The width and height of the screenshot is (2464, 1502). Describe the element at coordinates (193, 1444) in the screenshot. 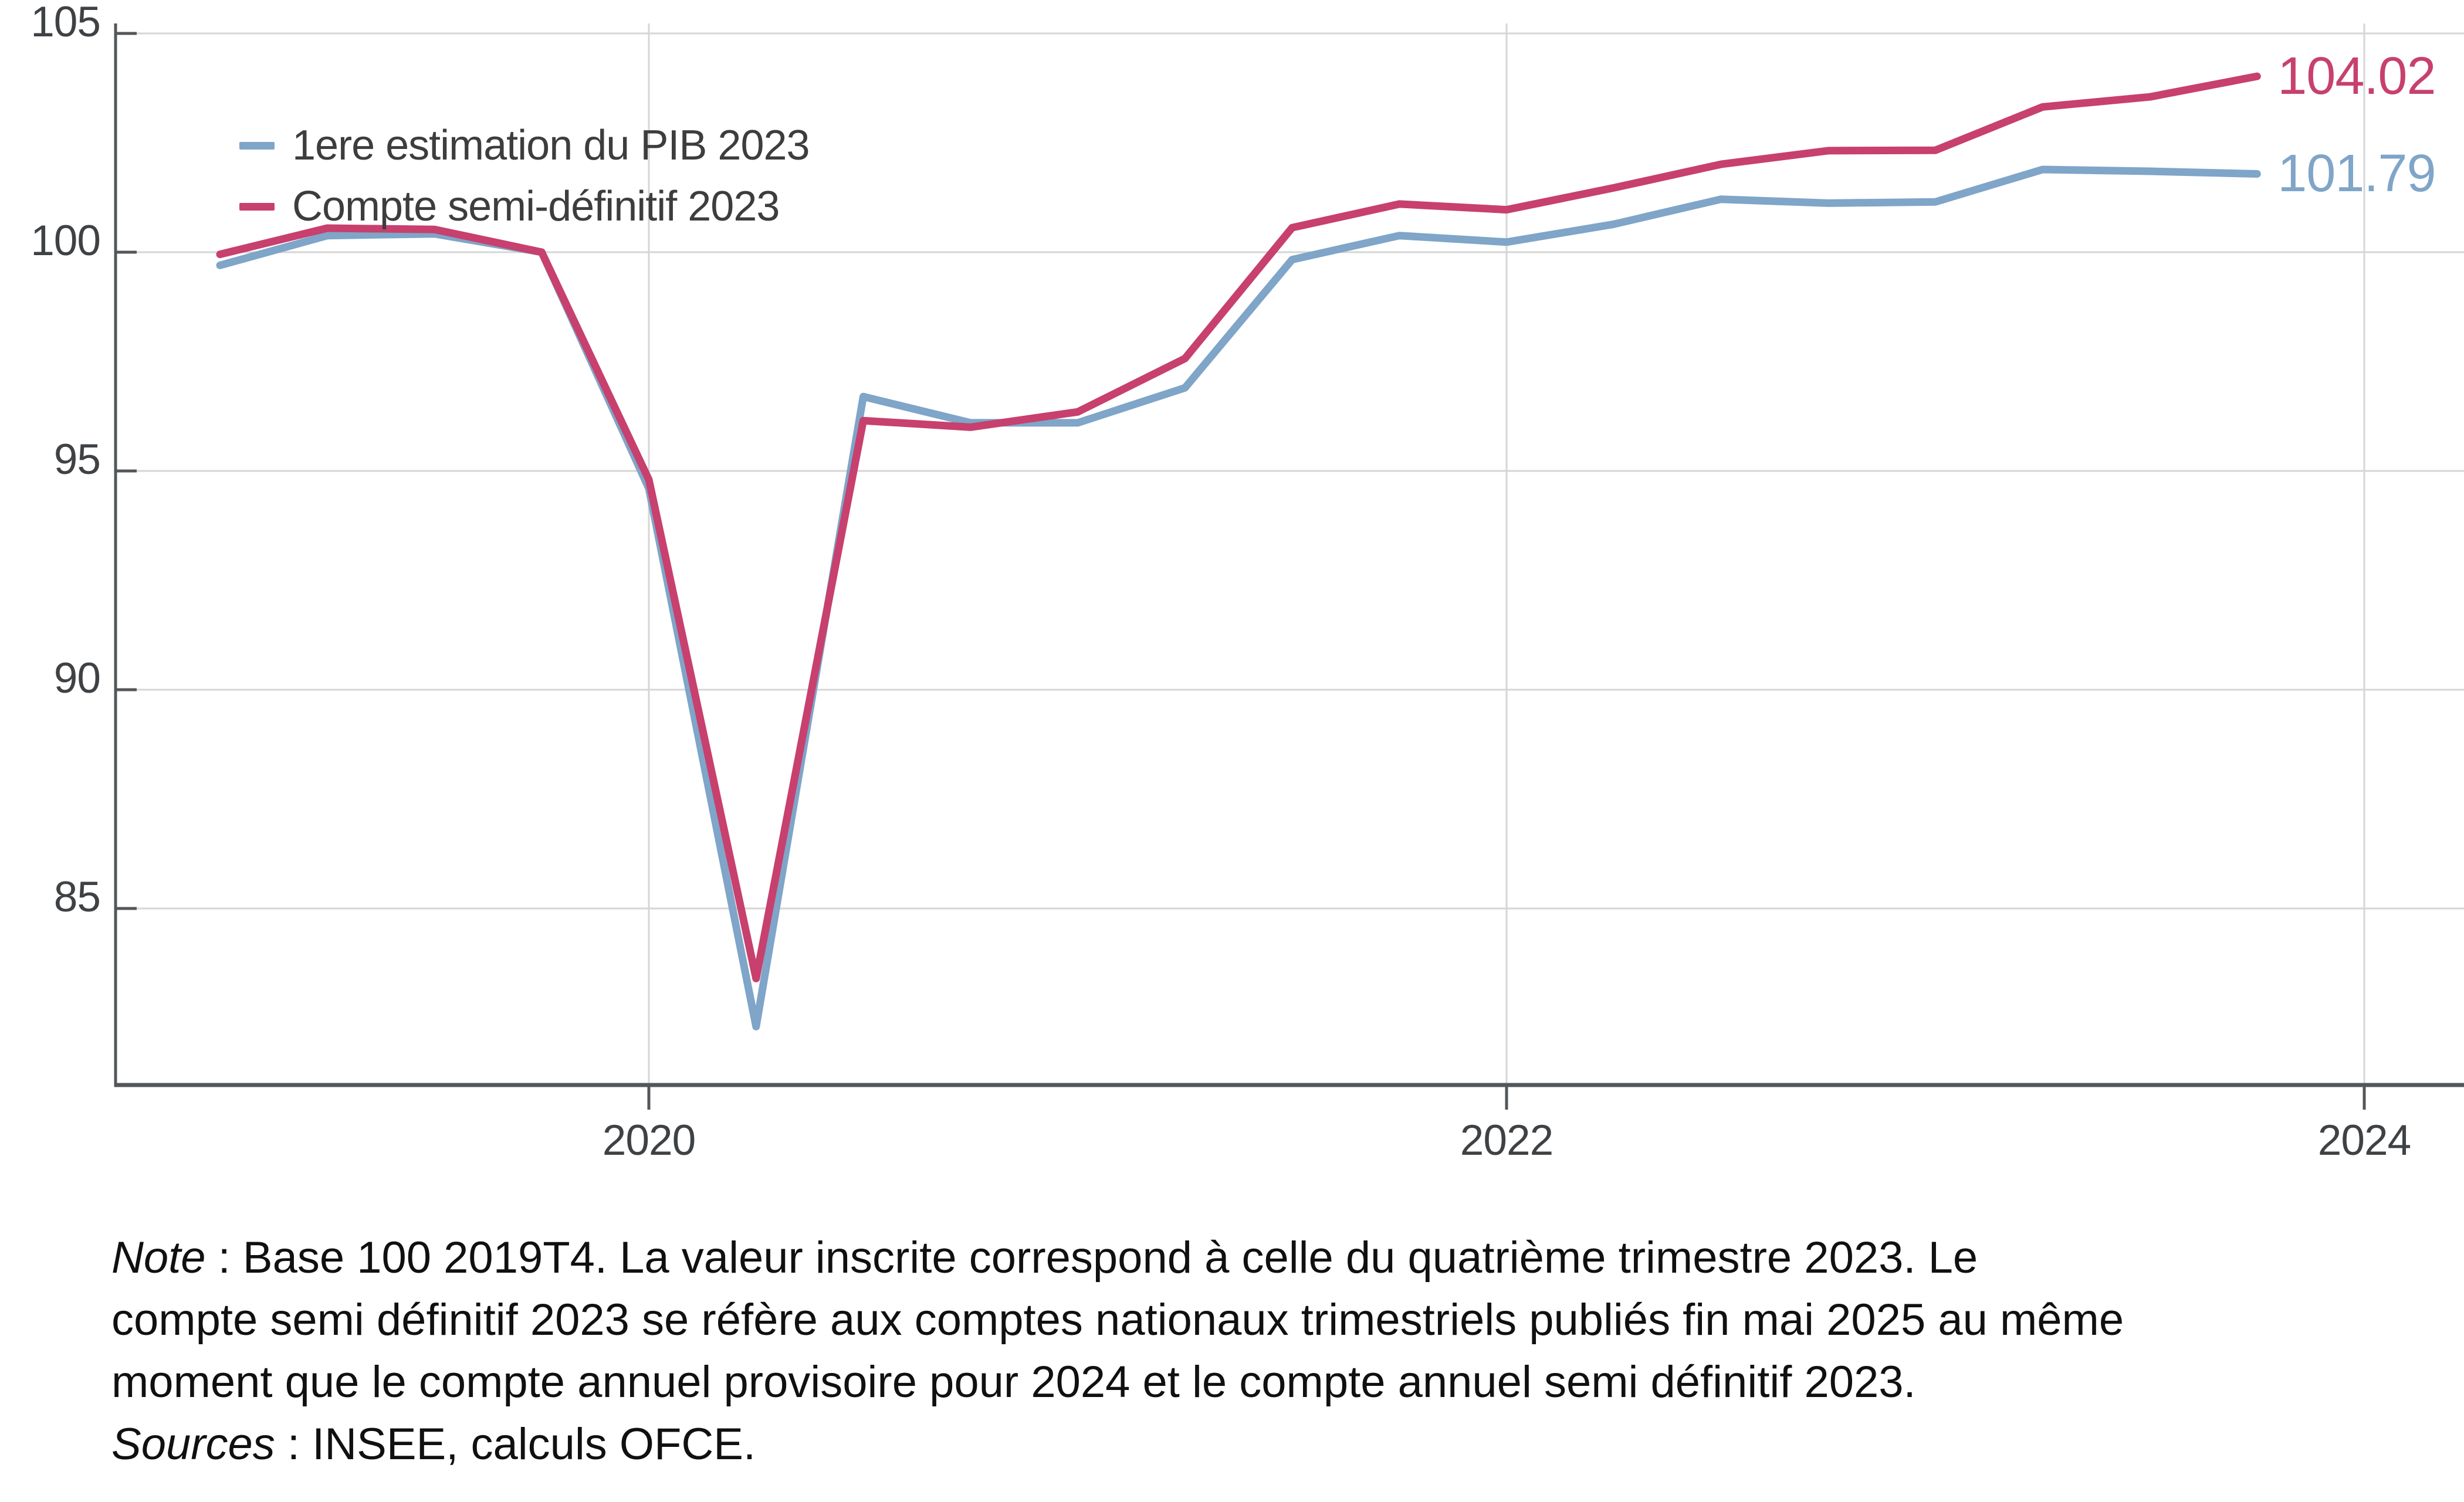

I see `sources-label: Sources` at that location.